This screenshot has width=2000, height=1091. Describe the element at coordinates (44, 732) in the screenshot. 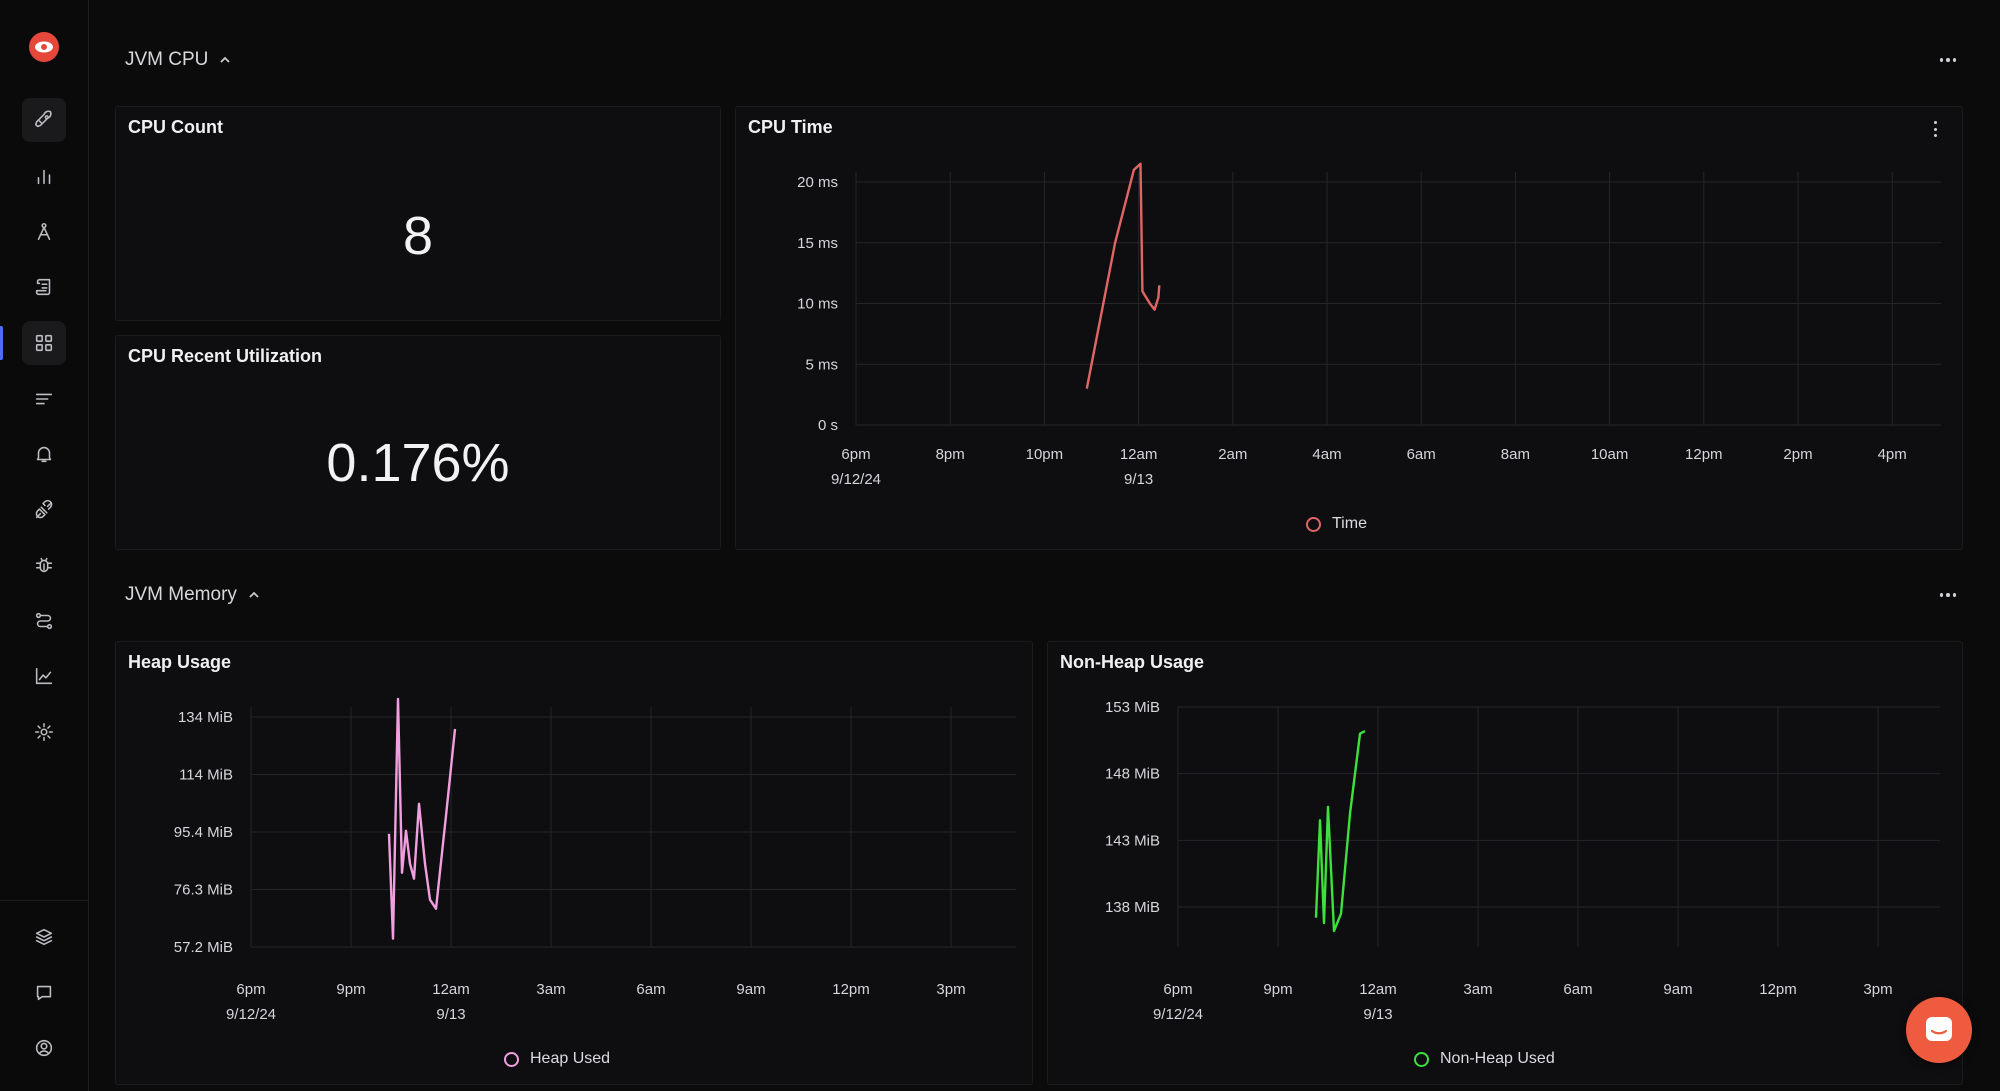

I see `nav-settings` at that location.